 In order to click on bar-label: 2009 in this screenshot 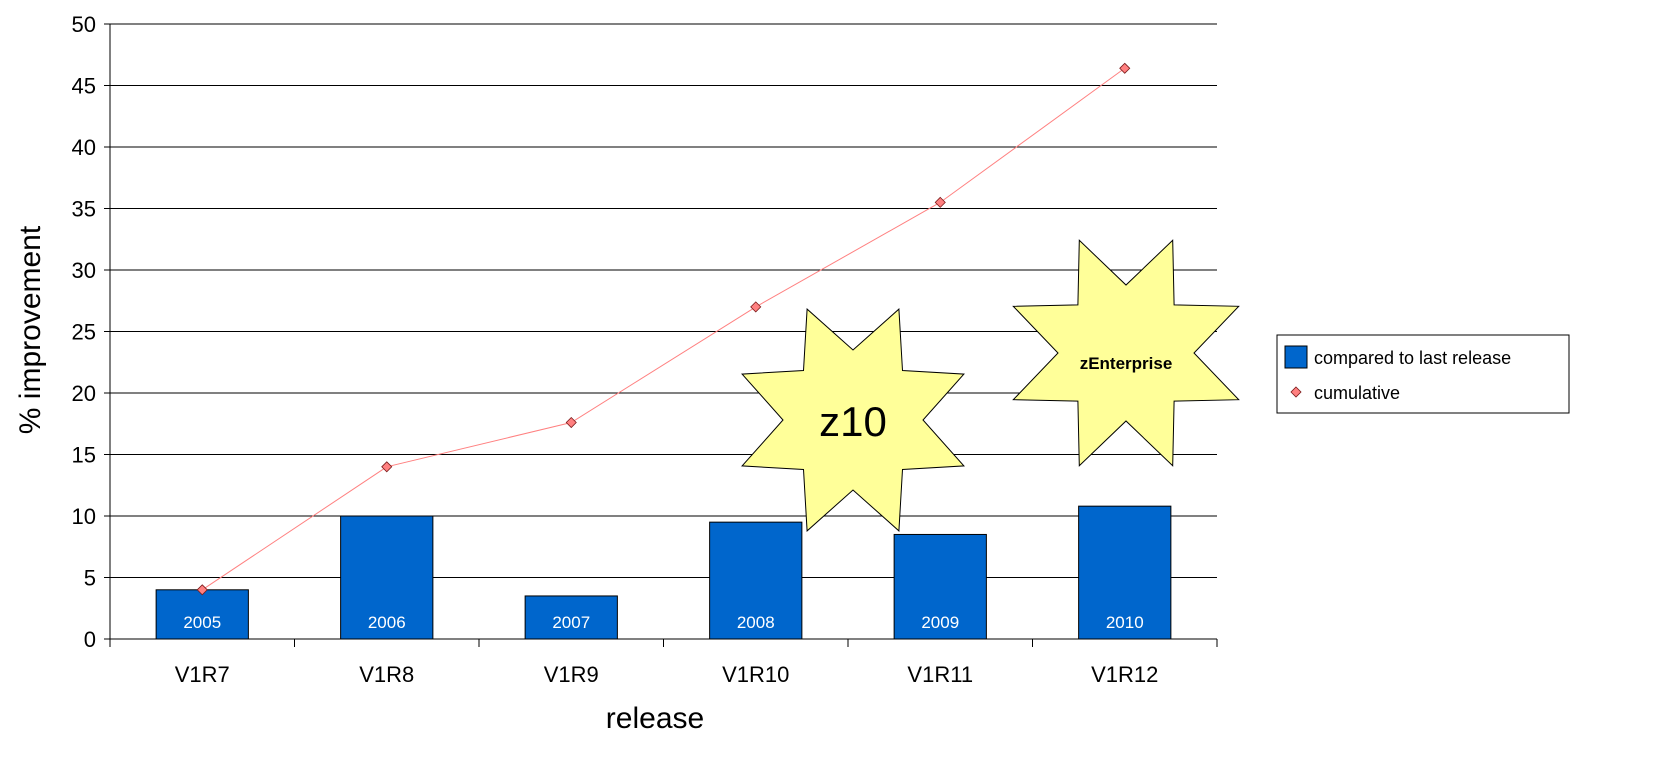, I will do `click(940, 622)`.